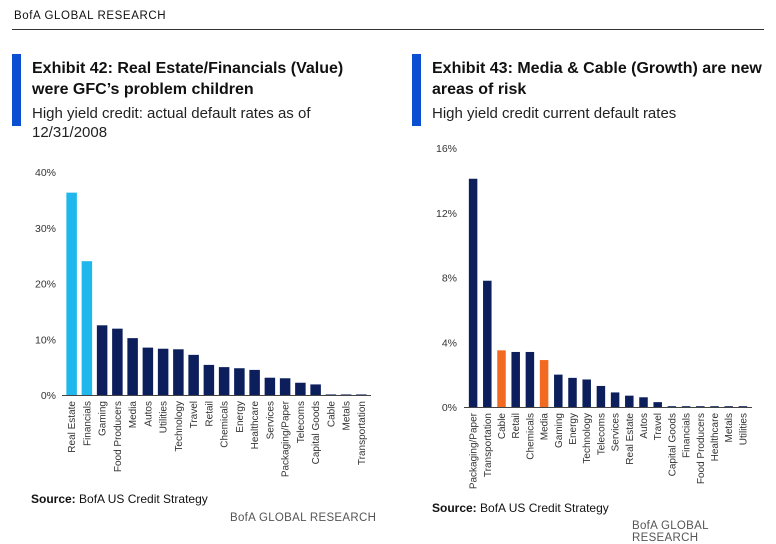  Describe the element at coordinates (87, 423) in the screenshot. I see `exhibit-42-category-label: Financials` at that location.